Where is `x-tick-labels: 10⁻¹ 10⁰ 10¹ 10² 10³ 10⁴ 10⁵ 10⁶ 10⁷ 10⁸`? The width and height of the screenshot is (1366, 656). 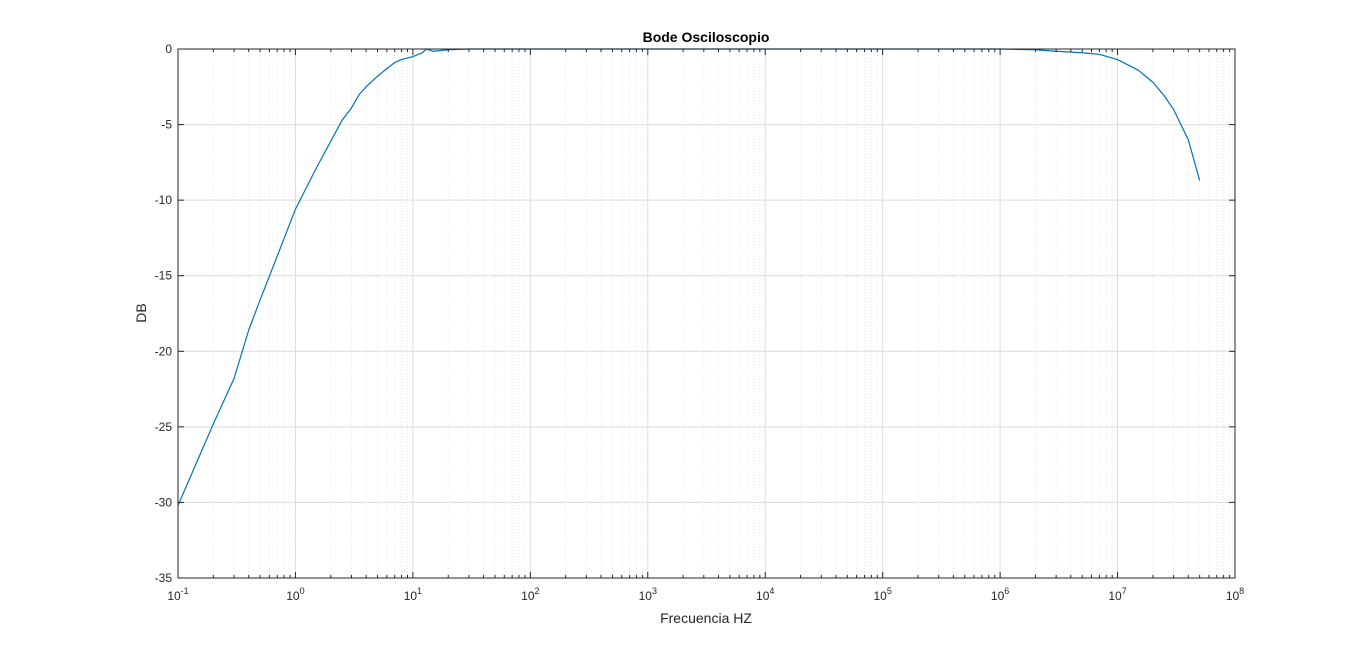
x-tick-labels: 10⁻¹ 10⁰ 10¹ 10² 10³ 10⁴ 10⁵ 10⁶ 10⁷ 10⁸ is located at coordinates (705, 594).